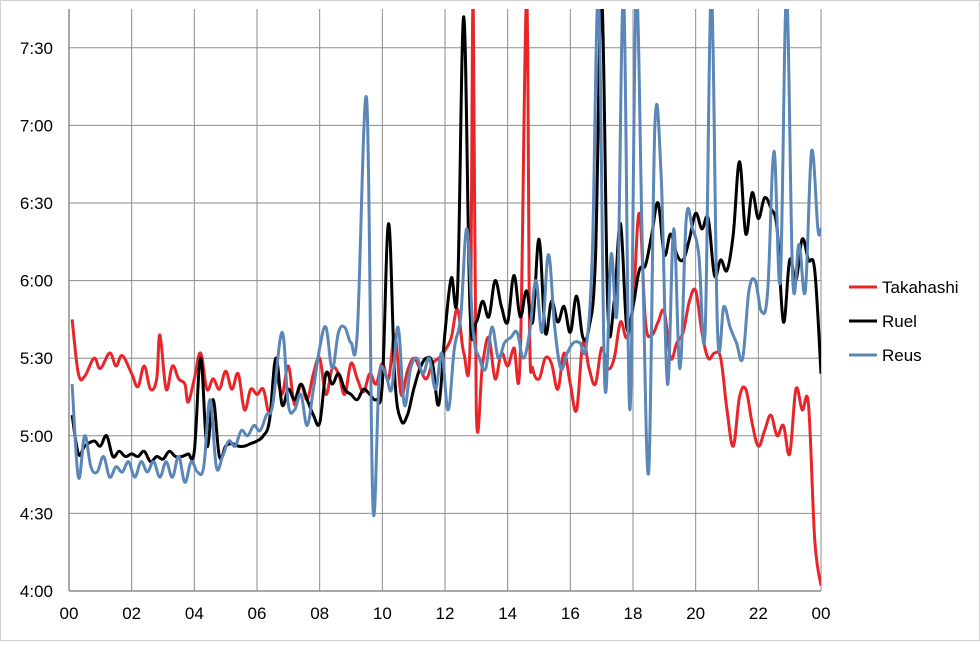  Describe the element at coordinates (36, 203) in the screenshot. I see `y-tick-label: 6:30` at that location.